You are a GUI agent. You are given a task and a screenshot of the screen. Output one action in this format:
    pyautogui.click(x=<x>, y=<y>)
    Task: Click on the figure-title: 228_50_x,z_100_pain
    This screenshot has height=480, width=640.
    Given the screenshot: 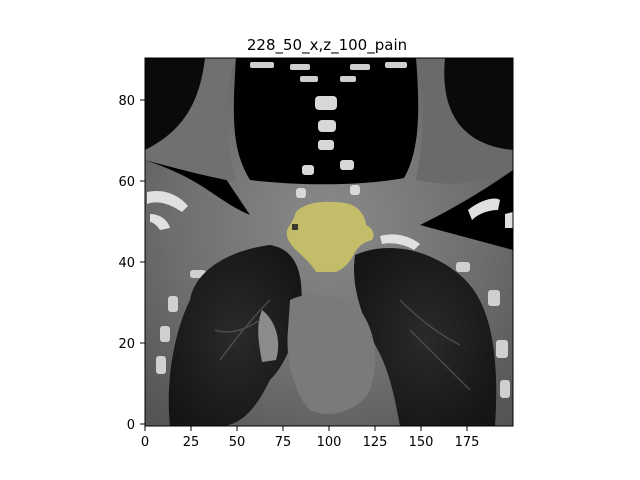 What is the action you would take?
    pyautogui.click(x=327, y=45)
    